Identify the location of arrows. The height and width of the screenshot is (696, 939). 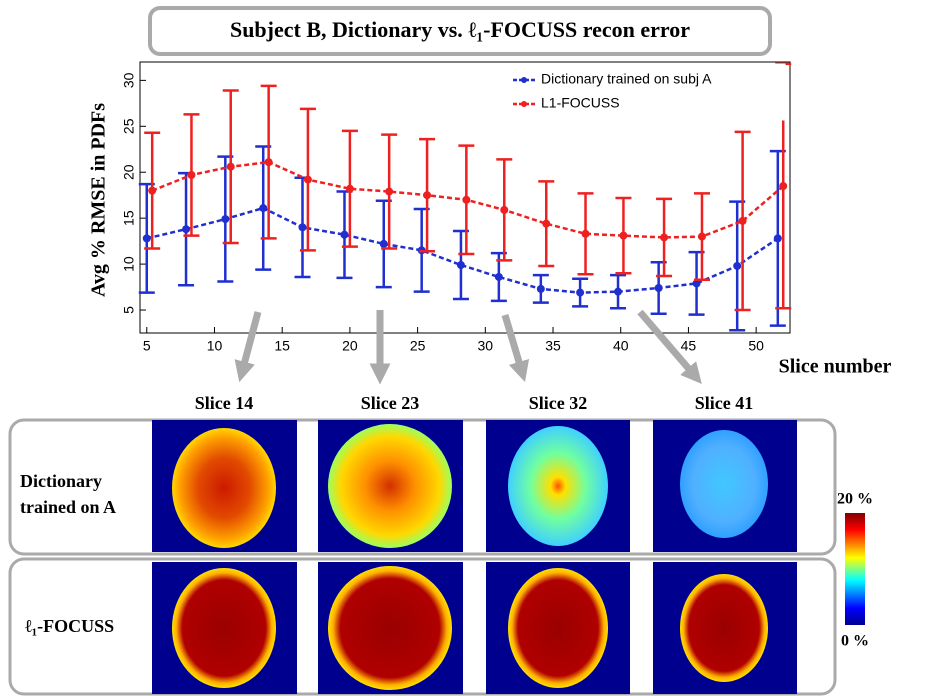
(468, 347).